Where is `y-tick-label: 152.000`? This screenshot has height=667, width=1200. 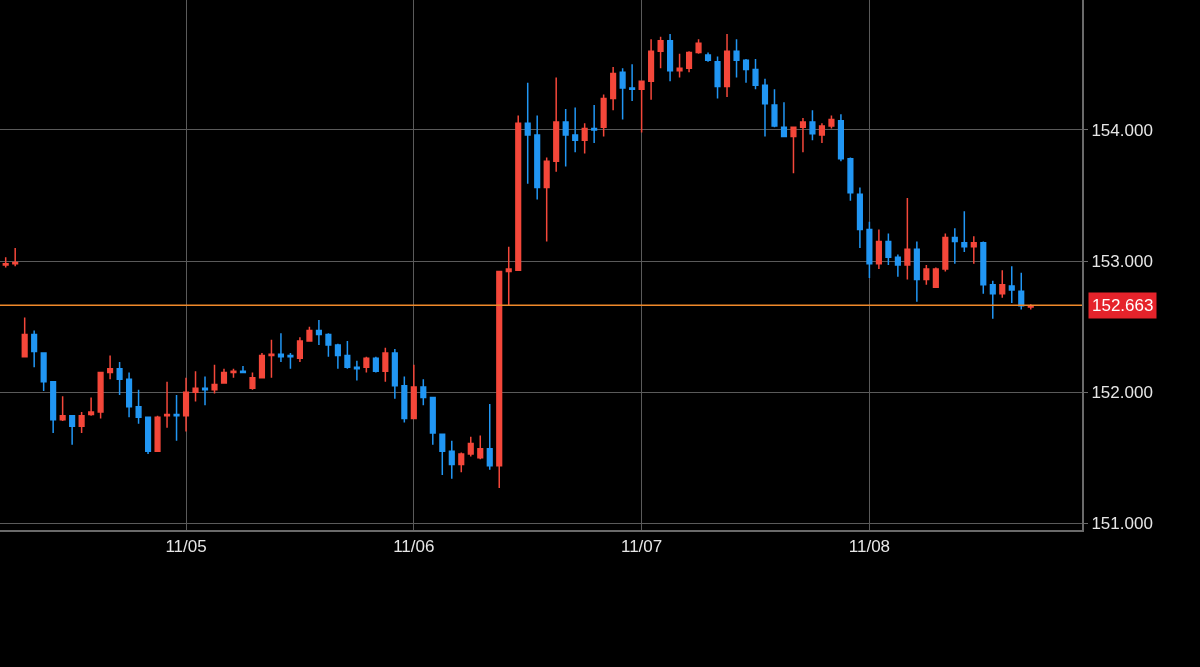
y-tick-label: 152.000 is located at coordinates (1122, 393).